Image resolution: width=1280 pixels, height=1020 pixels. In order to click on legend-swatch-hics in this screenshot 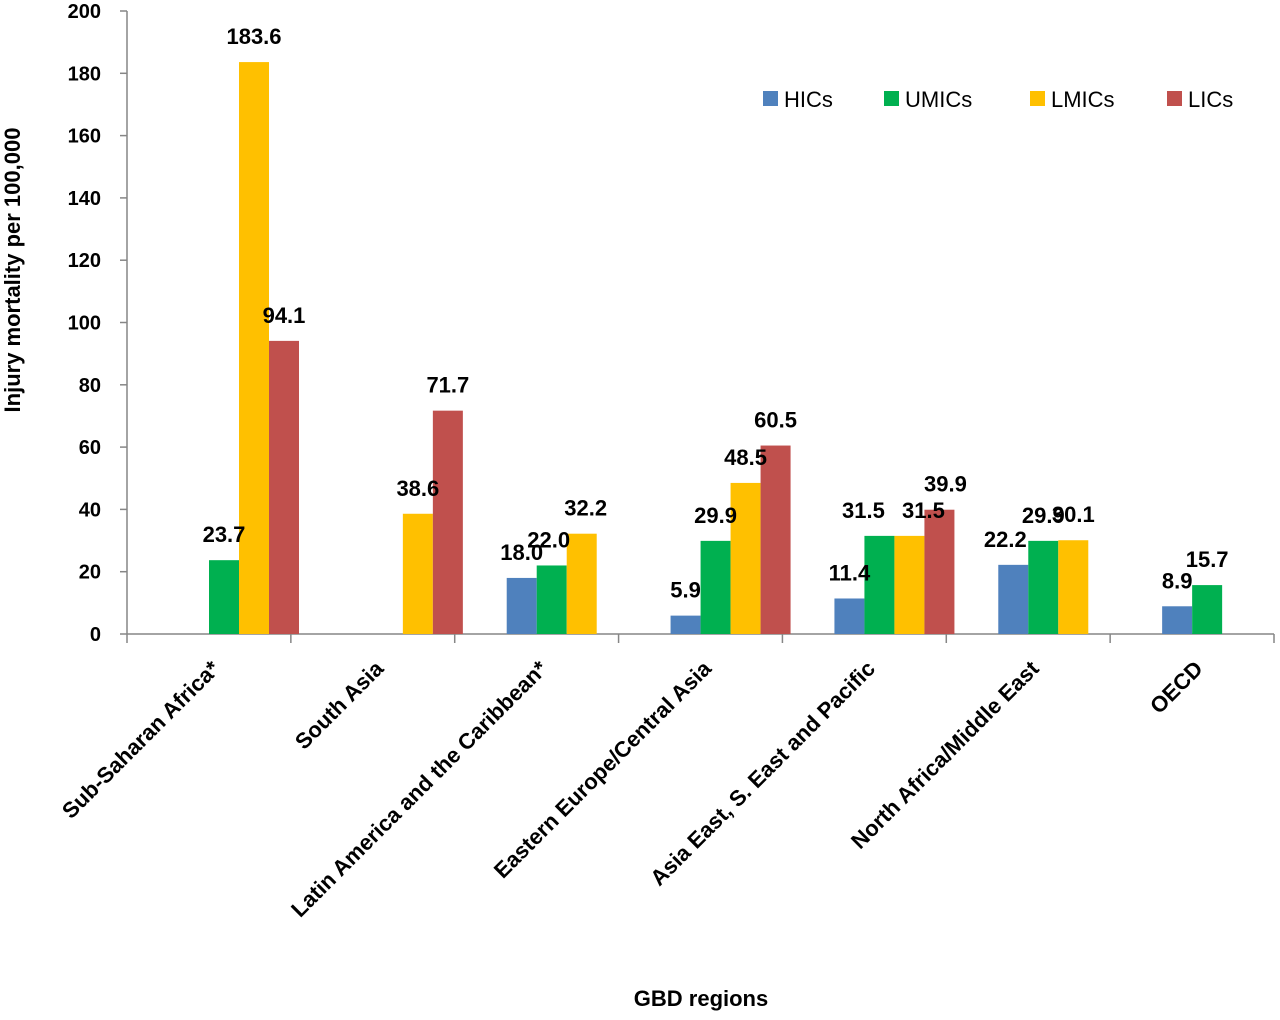, I will do `click(770, 98)`.